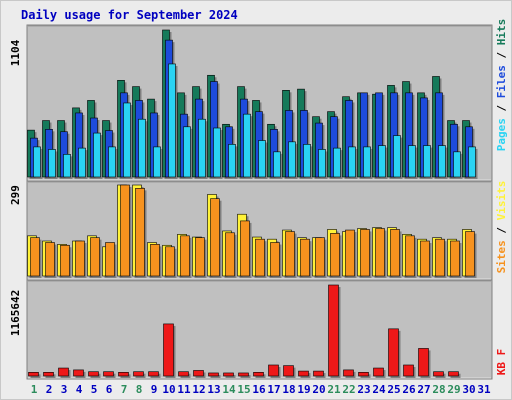 This screenshot has height=400, width=512. I want to click on legend-visits: Visits, so click(501, 201).